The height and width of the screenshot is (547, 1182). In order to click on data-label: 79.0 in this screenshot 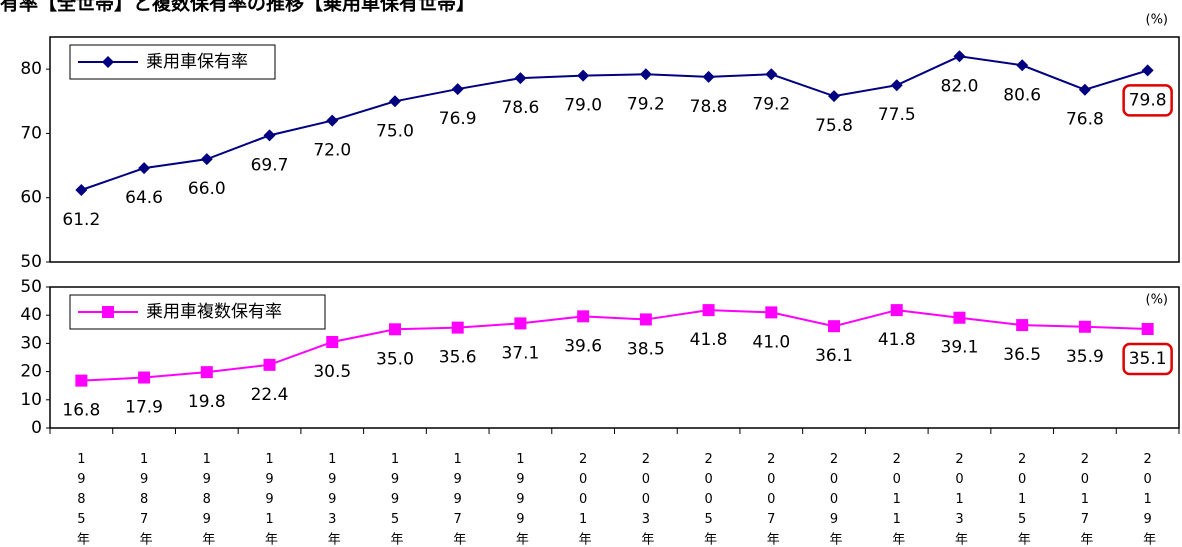, I will do `click(583, 106)`.